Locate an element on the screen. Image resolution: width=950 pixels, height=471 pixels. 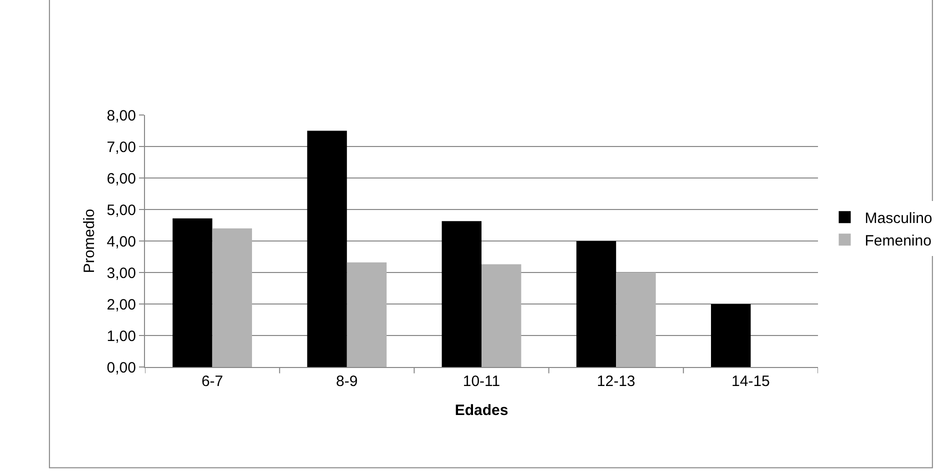
x-tick-label: 12-13 is located at coordinates (616, 381).